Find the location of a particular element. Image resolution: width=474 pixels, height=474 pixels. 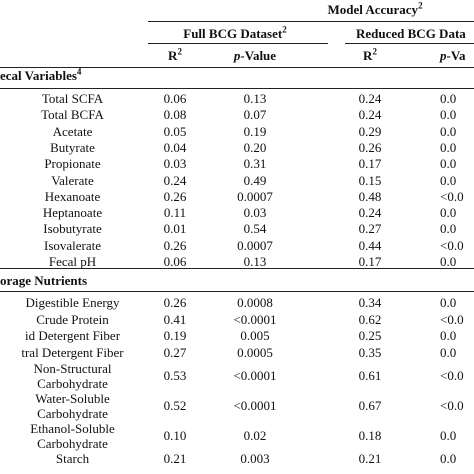

row-label: Isovalerate is located at coordinates (72, 245).